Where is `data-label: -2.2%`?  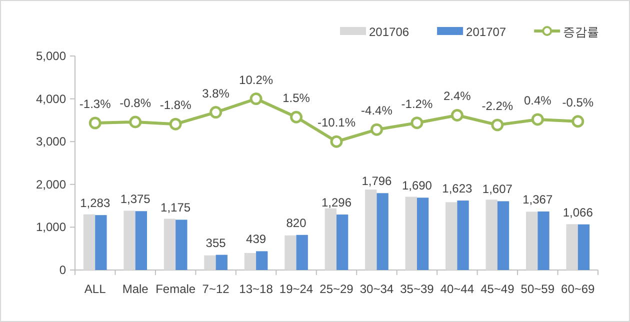
data-label: -2.2% is located at coordinates (498, 105).